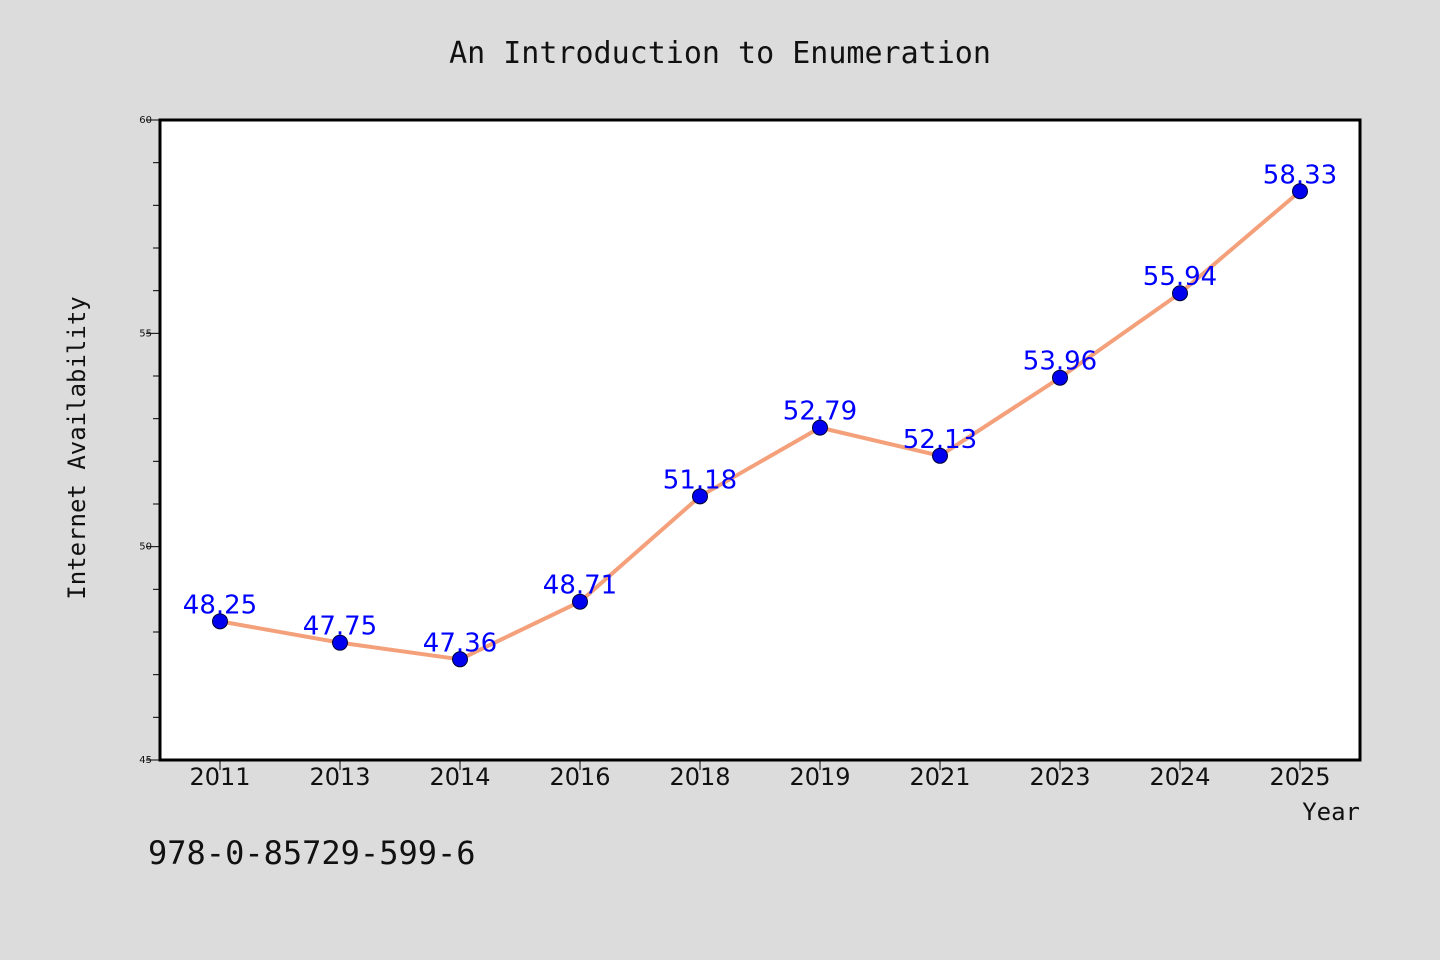 This screenshot has width=1440, height=960. What do you see at coordinates (220, 605) in the screenshot?
I see `data-label: 48.25` at bounding box center [220, 605].